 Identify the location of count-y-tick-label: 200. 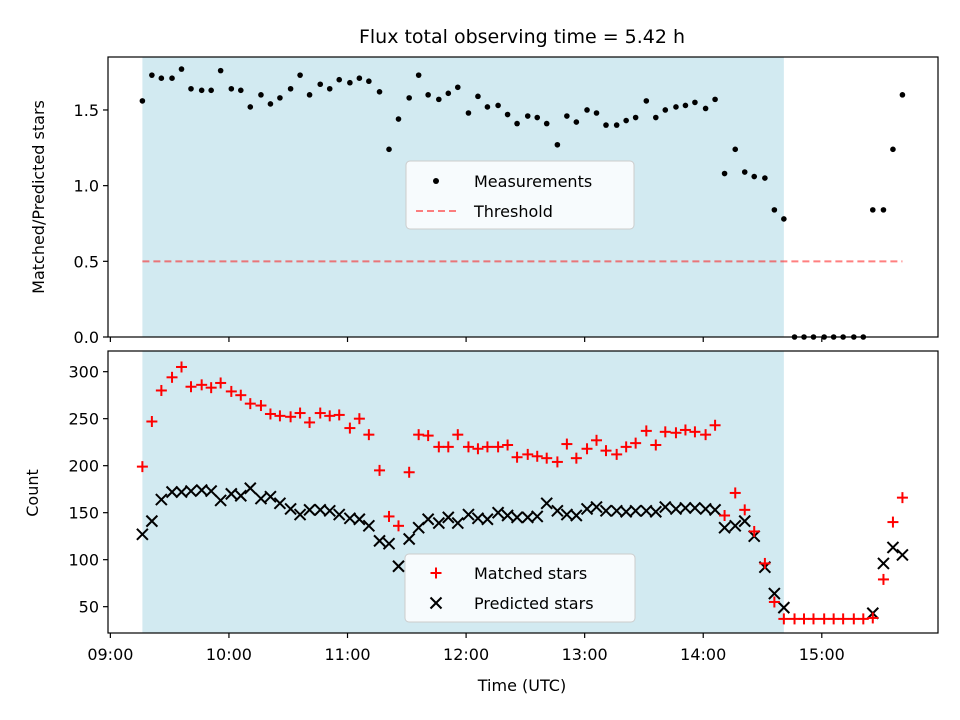
(83, 466).